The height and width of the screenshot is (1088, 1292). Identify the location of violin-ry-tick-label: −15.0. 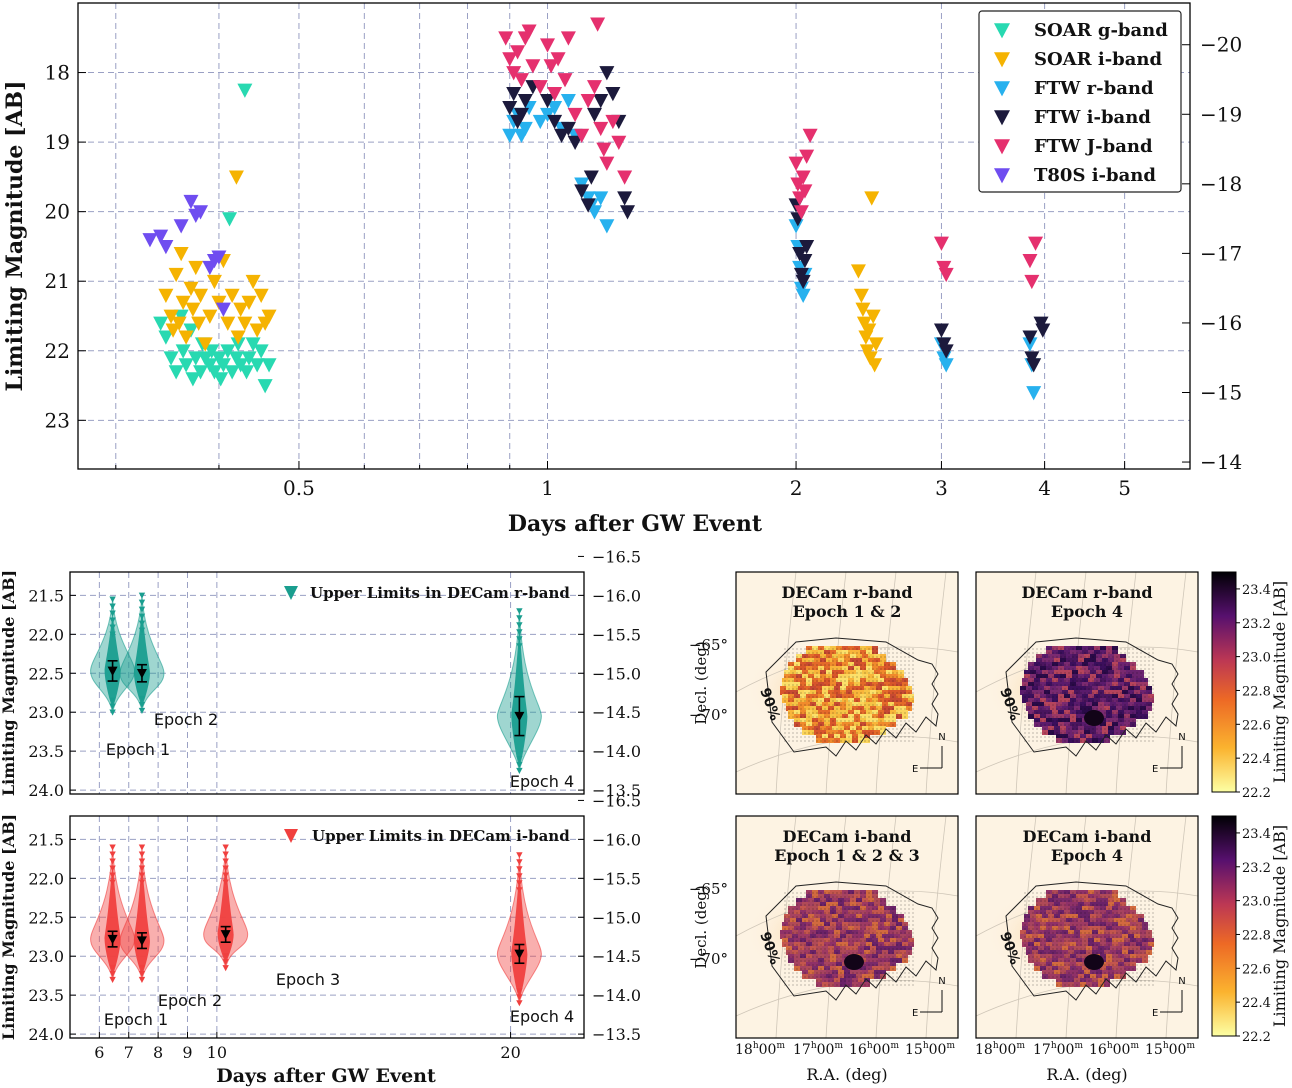
(616, 917).